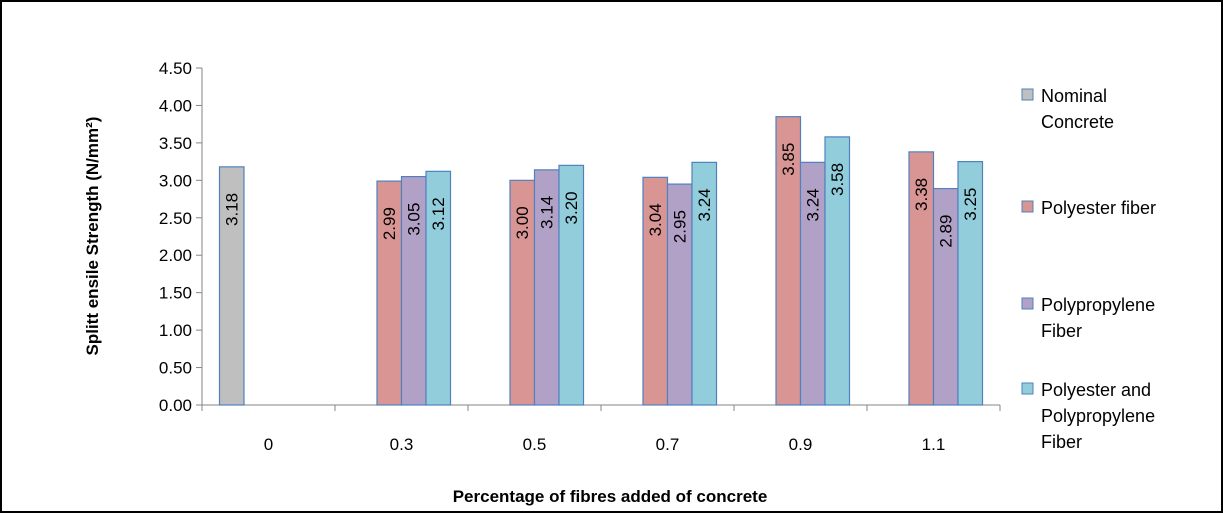  Describe the element at coordinates (175, 68) in the screenshot. I see `y-tick-label: 4.50` at that location.